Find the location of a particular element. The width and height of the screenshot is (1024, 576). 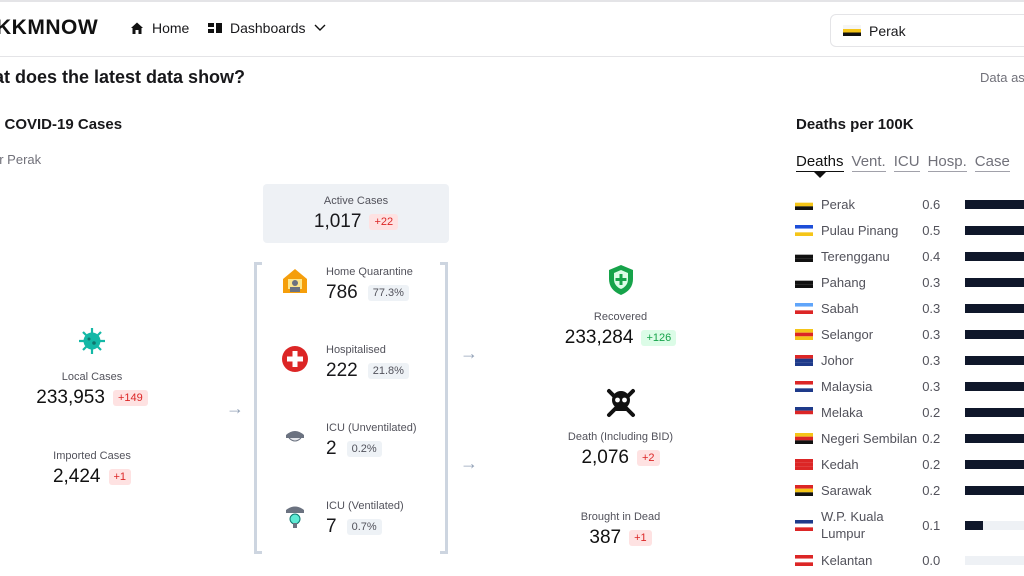

state-name: Pulau Pinang is located at coordinates (860, 230).